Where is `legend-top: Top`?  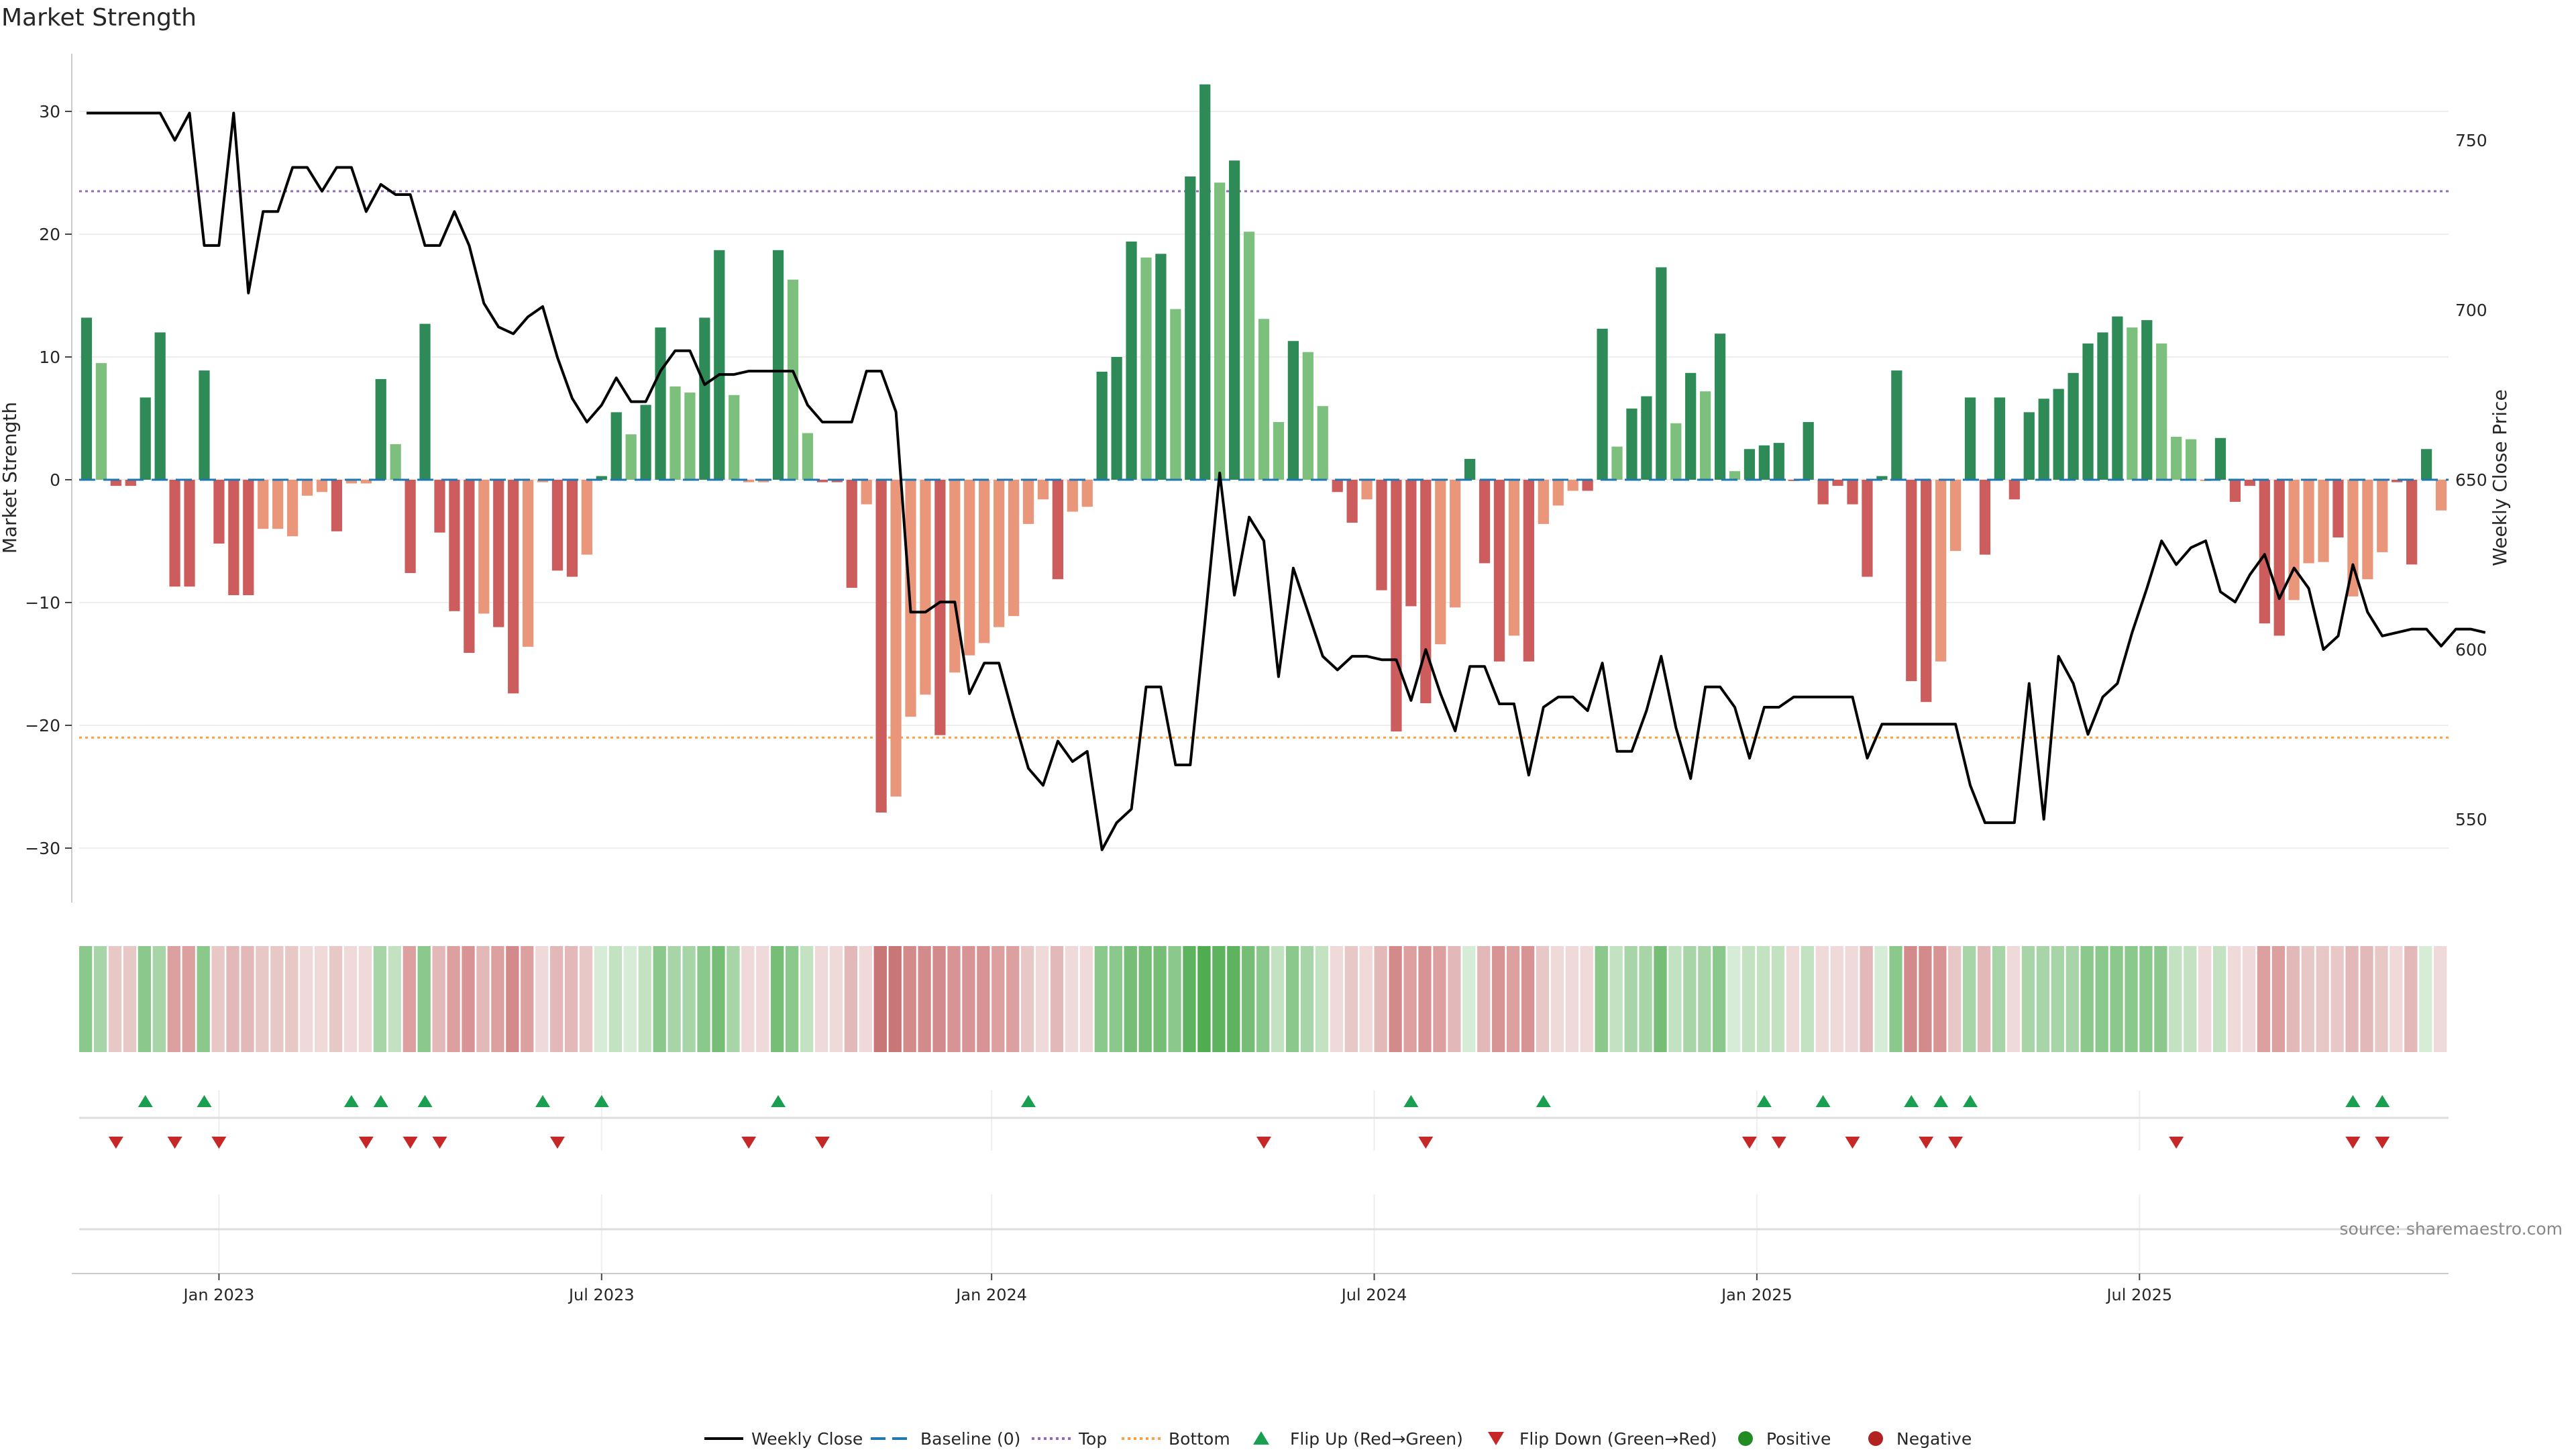
legend-top: Top is located at coordinates (1092, 1439).